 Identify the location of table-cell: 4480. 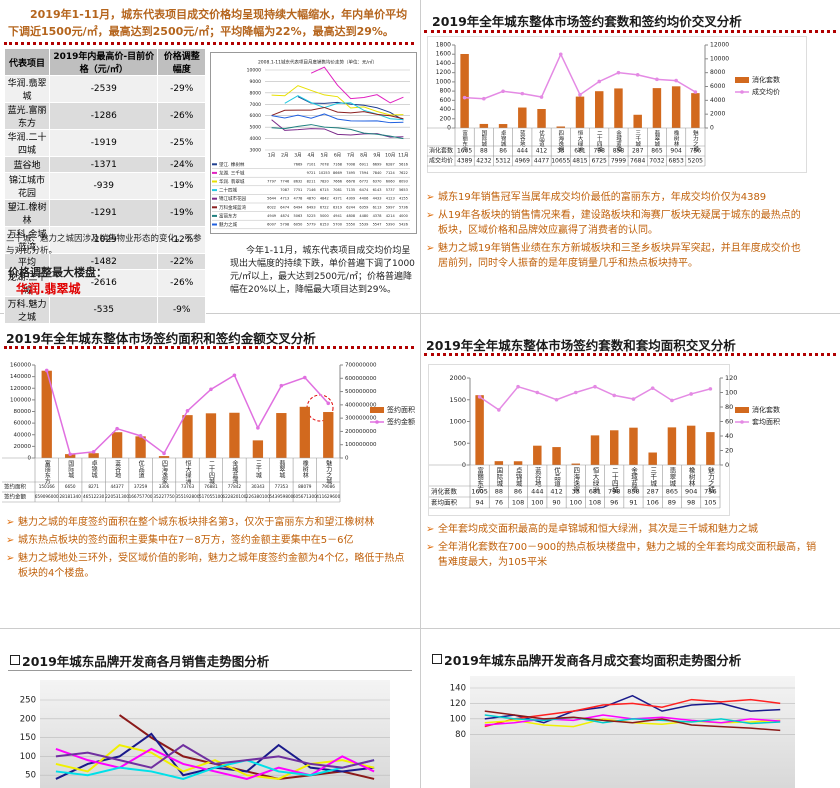
(363, 216).